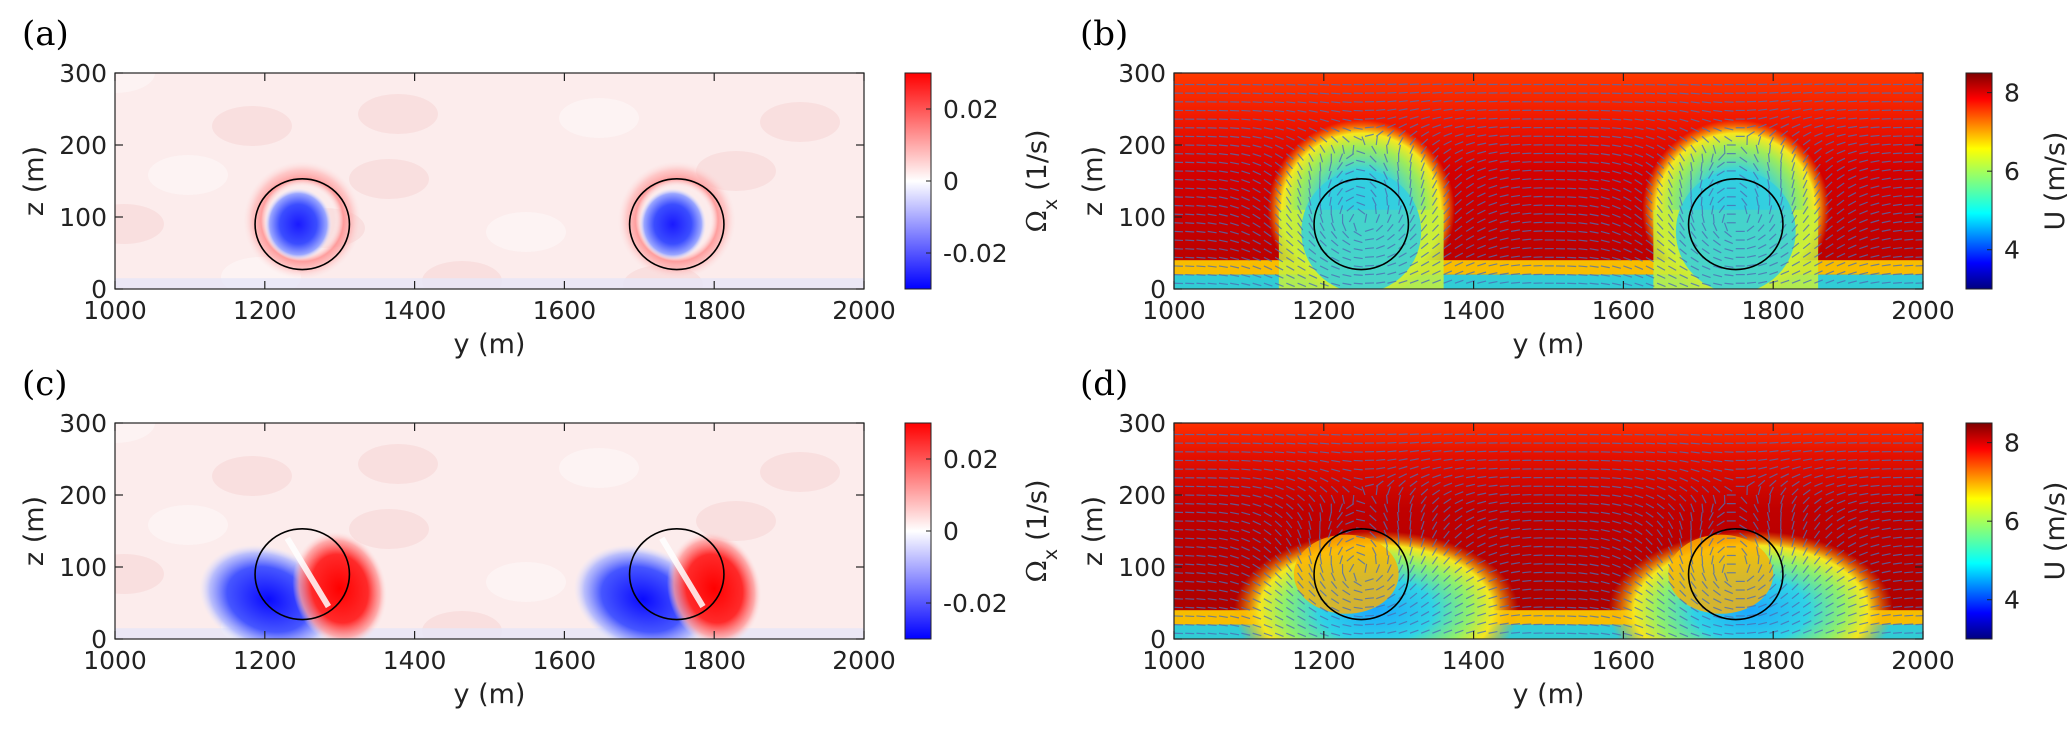 This screenshot has height=730, width=2067. Describe the element at coordinates (983, 531) in the screenshot. I see `colorbar-c: -0.02 0 0.02 Ωx(1/s)` at that location.